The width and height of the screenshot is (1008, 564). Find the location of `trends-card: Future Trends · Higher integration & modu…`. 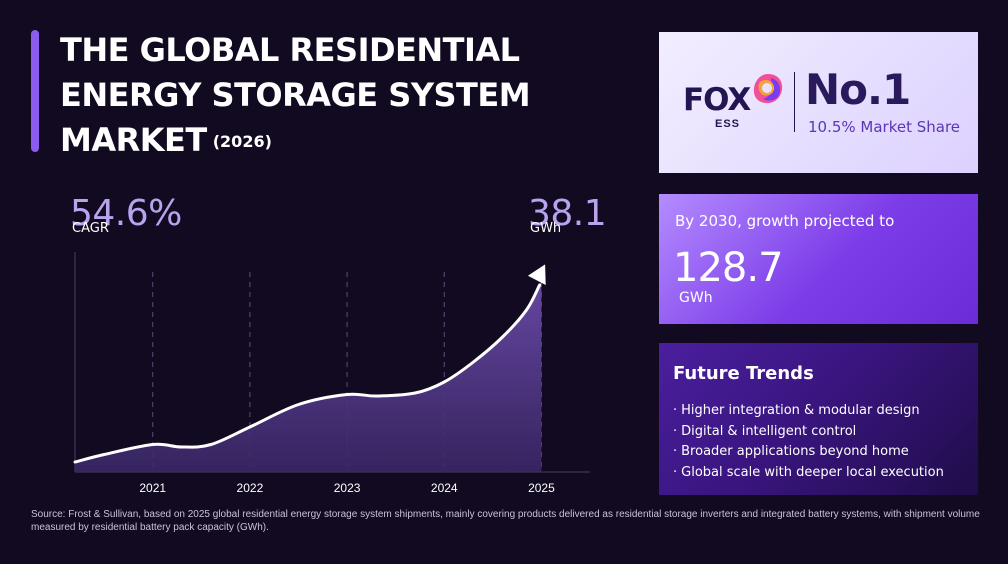

trends-card: Future Trends · Higher integration & modu… is located at coordinates (818, 419).